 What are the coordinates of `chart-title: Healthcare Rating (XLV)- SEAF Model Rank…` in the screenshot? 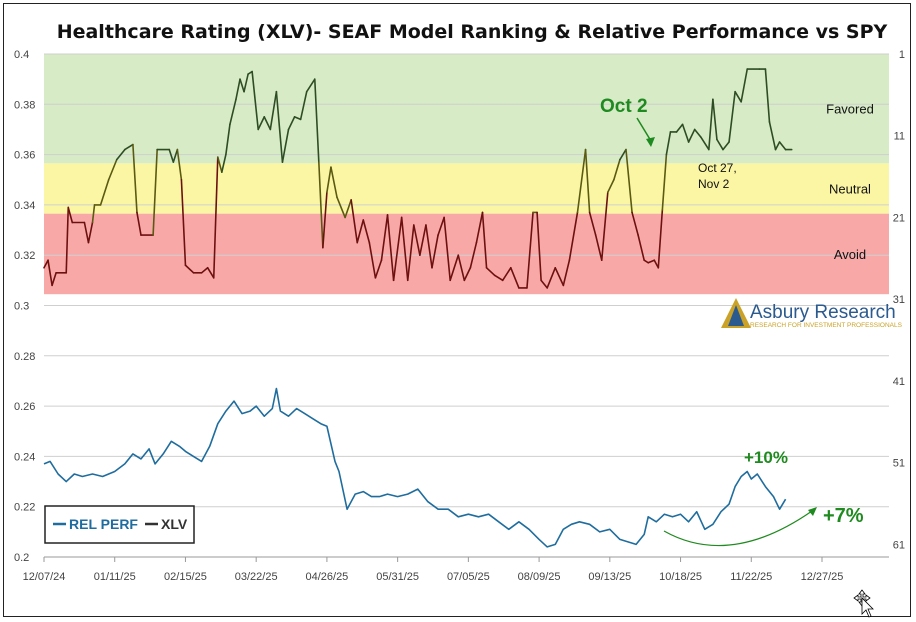 It's located at (472, 32).